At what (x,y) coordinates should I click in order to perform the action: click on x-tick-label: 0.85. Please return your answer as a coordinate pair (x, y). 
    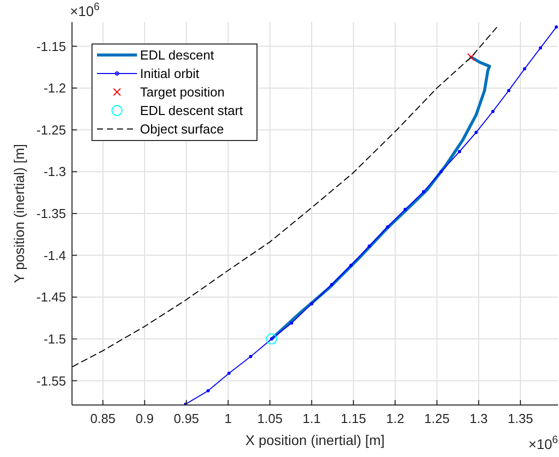
    Looking at the image, I should click on (103, 418).